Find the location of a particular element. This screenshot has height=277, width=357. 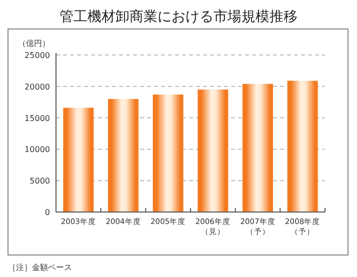

y-tick-label: 10000 is located at coordinates (37, 149).